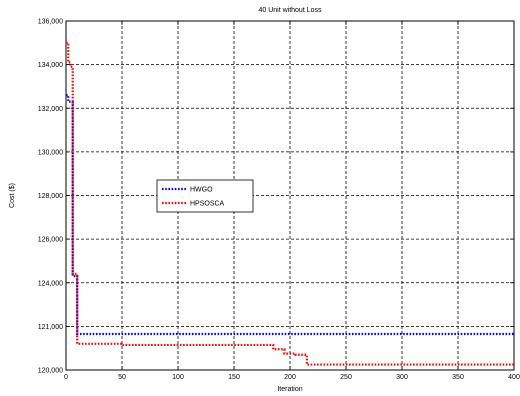  I want to click on y-tick-label: 134,000, so click(50, 65).